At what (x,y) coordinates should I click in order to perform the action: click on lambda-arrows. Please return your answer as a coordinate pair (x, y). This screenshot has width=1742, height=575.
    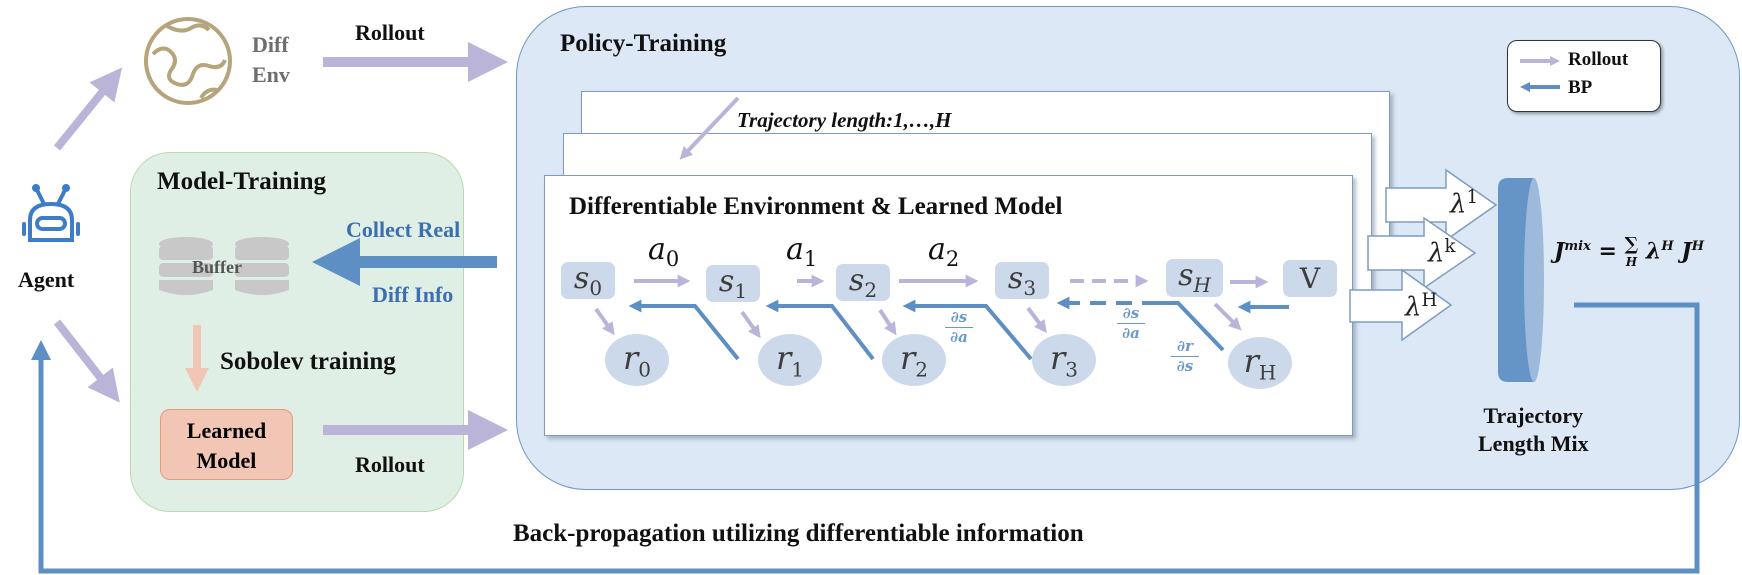
    Looking at the image, I should click on (1423, 255).